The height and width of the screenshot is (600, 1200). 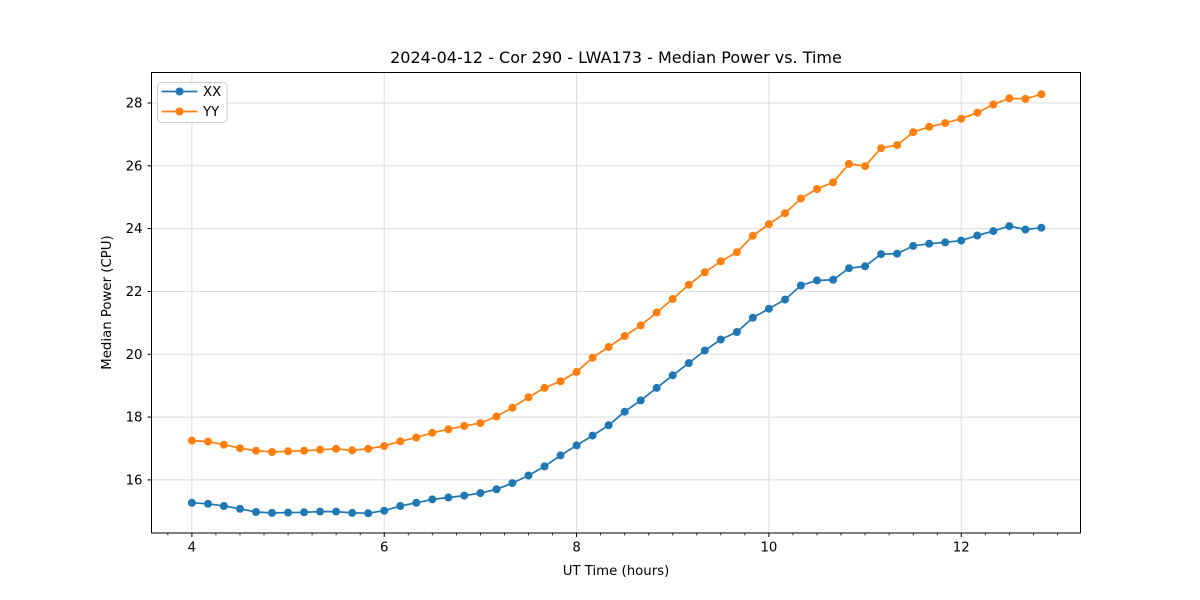 I want to click on legend-label-yy: YY, so click(x=211, y=112).